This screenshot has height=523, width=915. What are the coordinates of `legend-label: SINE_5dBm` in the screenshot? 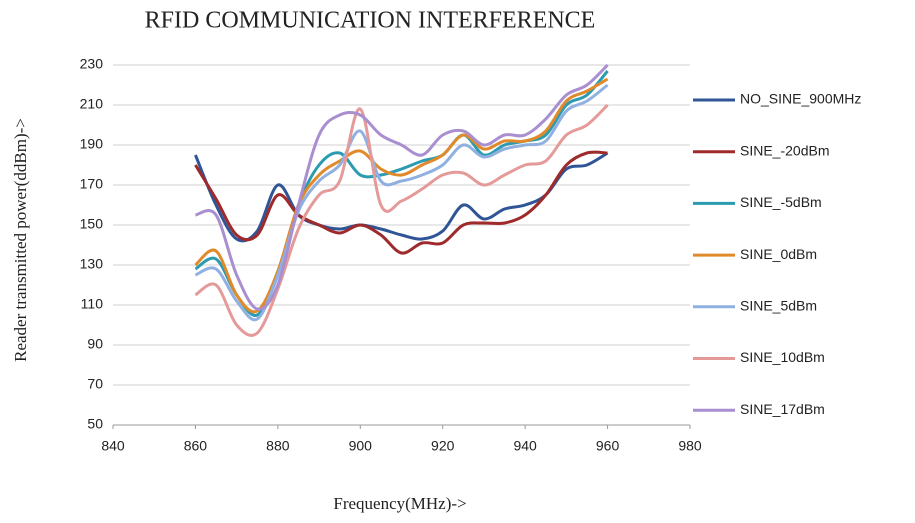 It's located at (778, 306).